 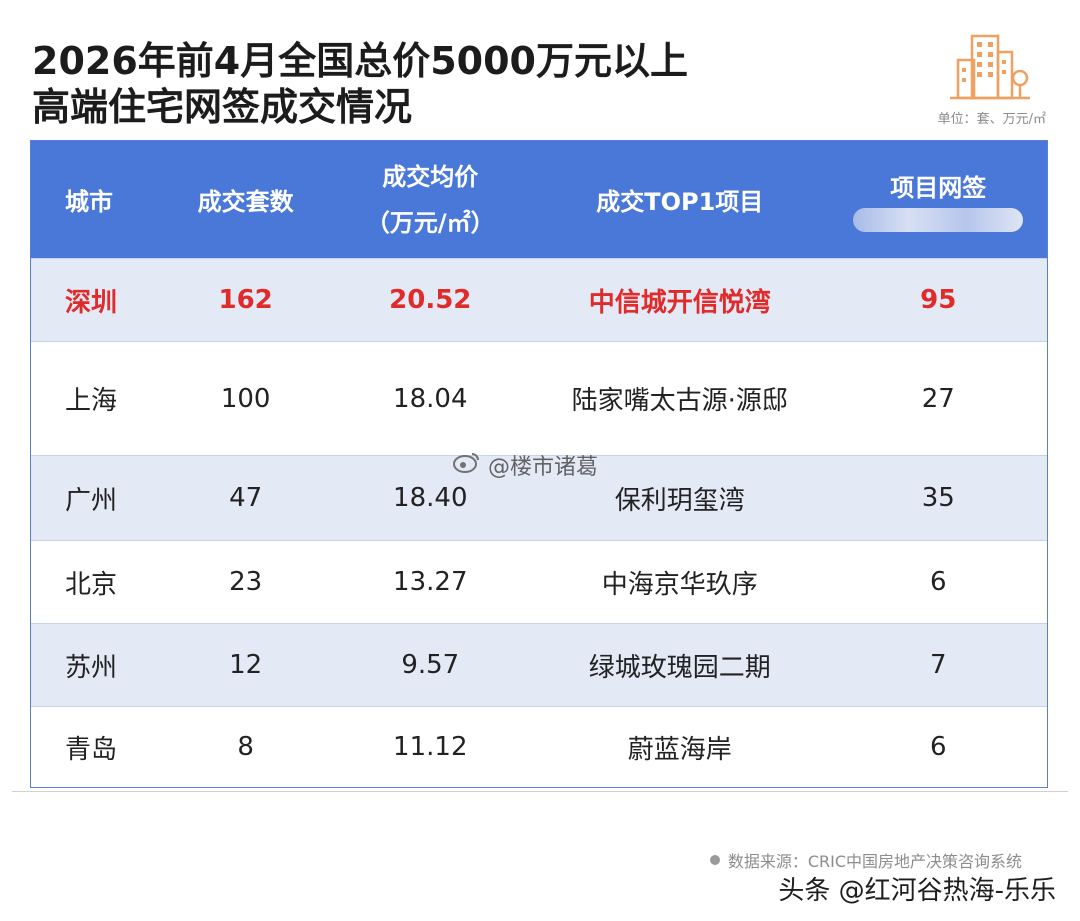 What do you see at coordinates (91, 667) in the screenshot?
I see `cell-city: 苏州` at bounding box center [91, 667].